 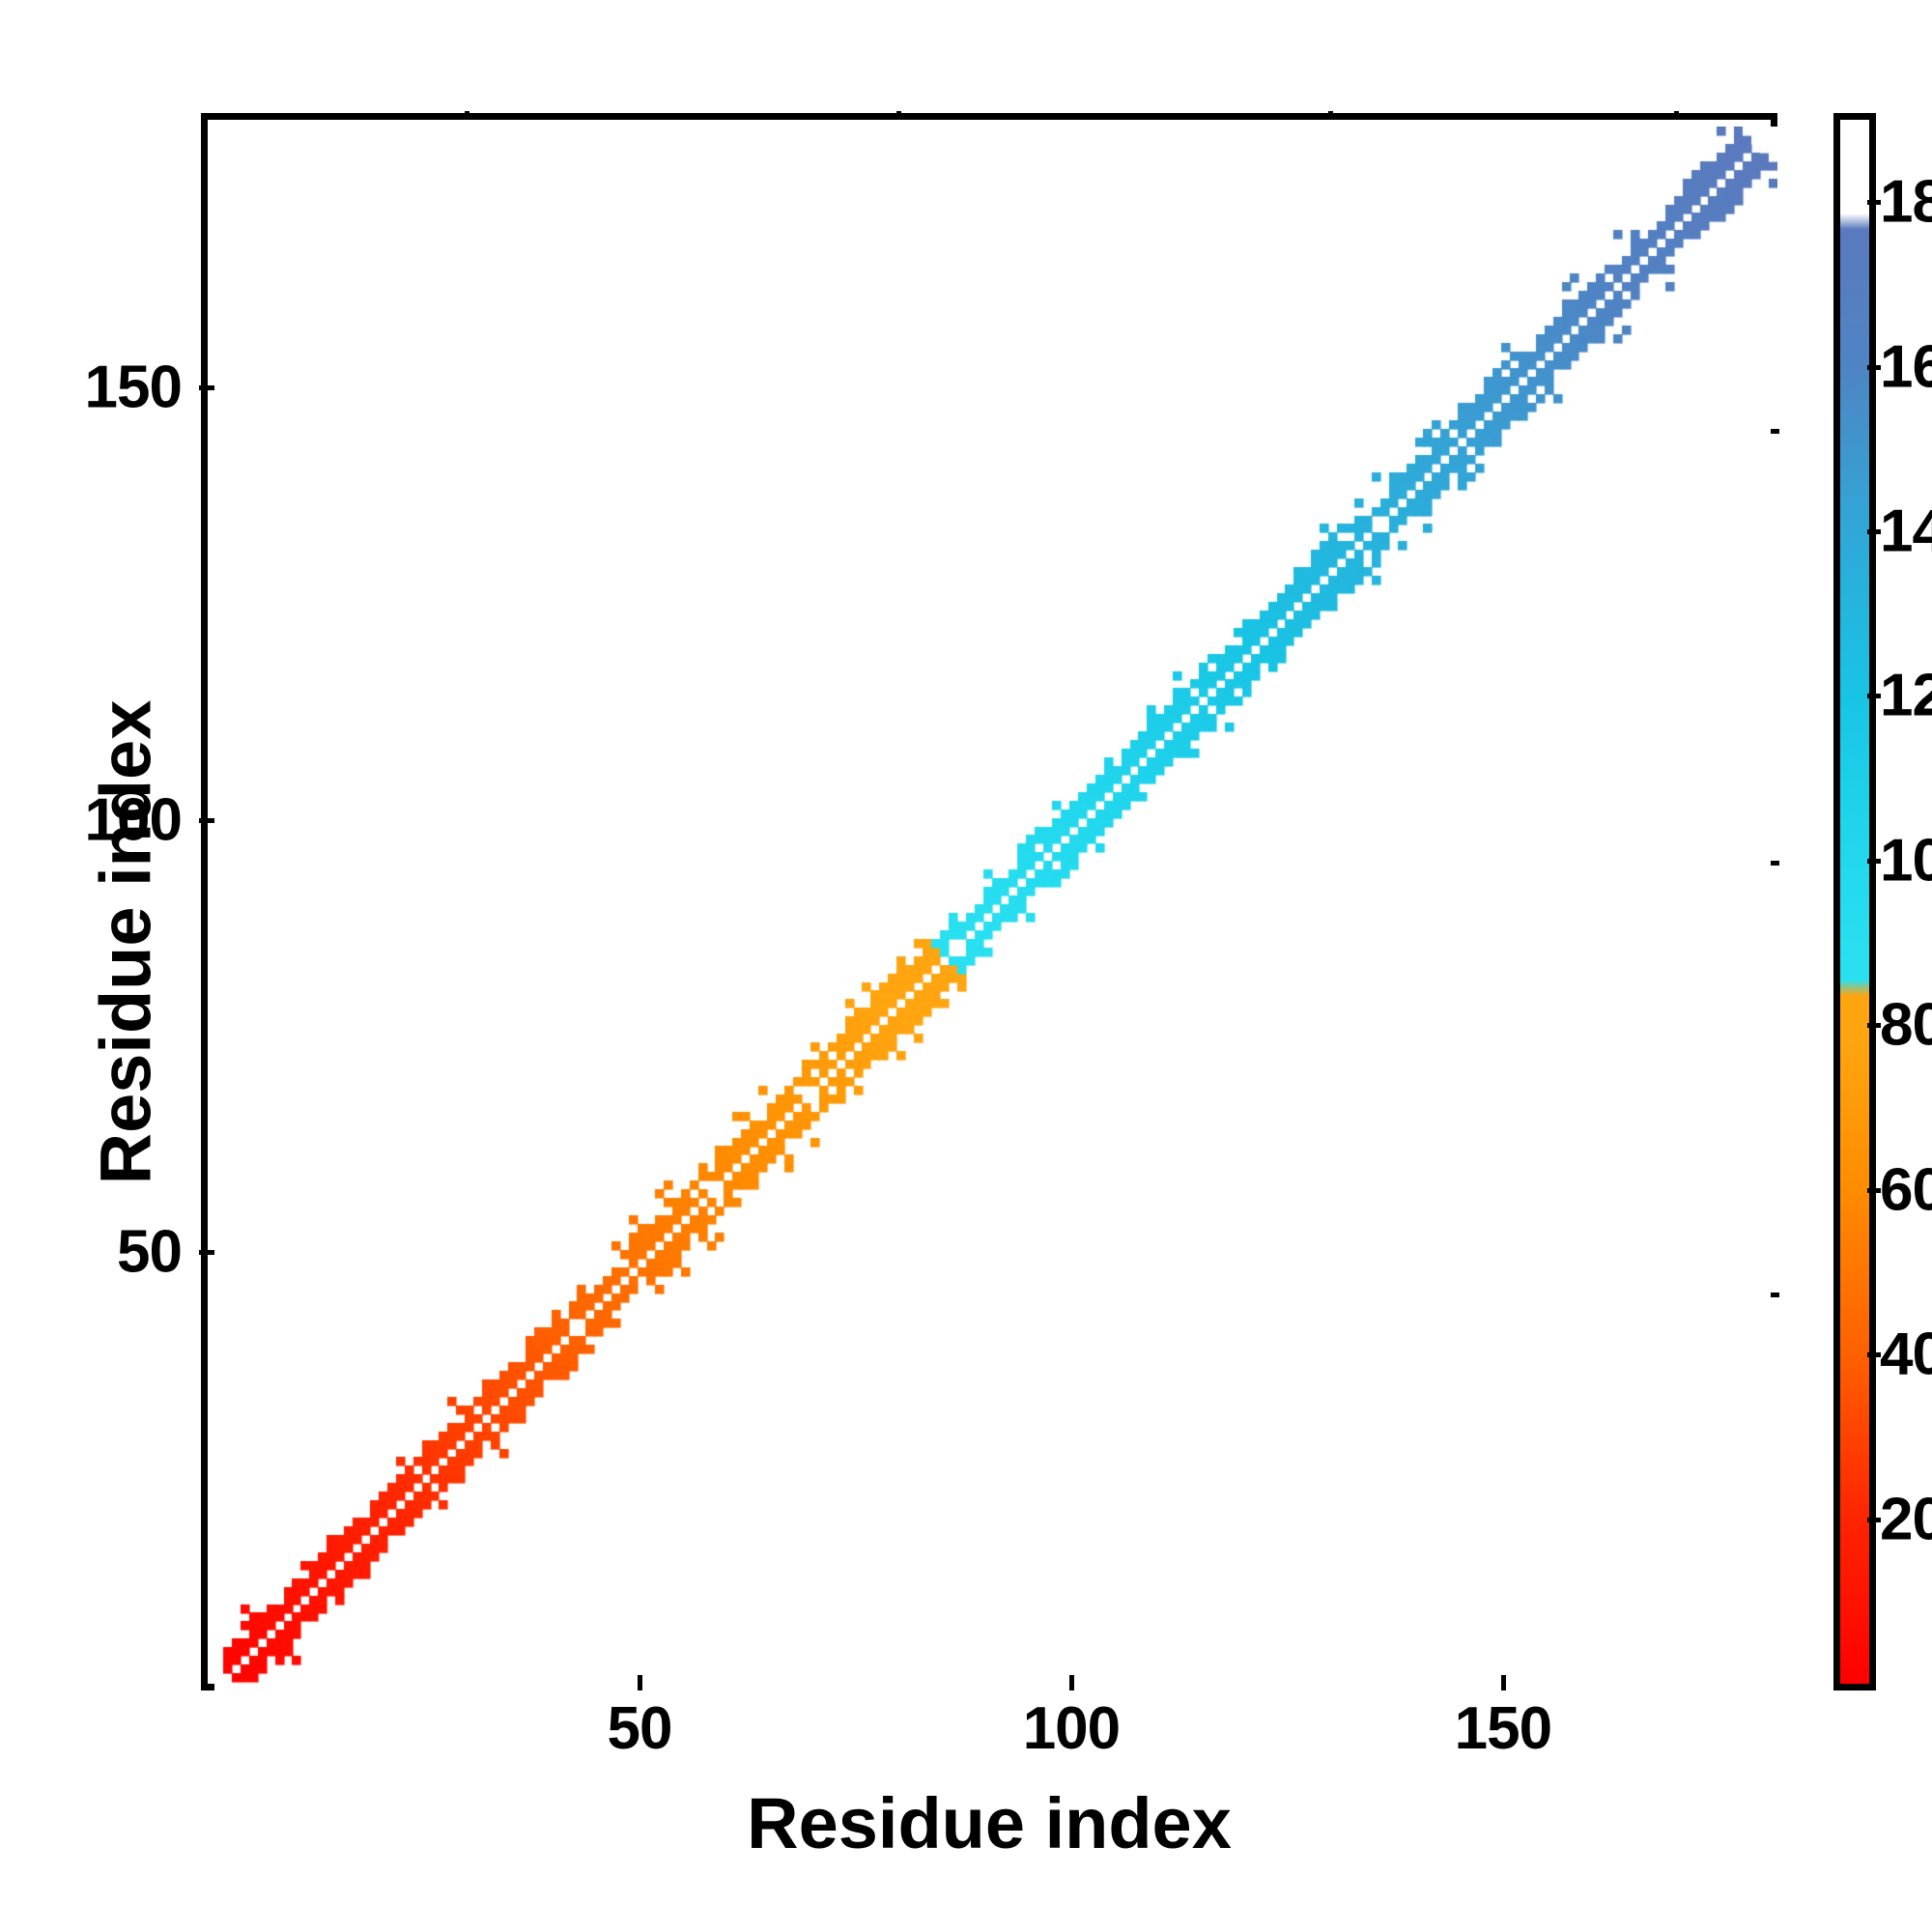 What do you see at coordinates (1906, 202) in the screenshot?
I see `colorbar-tick-label-180: 180` at bounding box center [1906, 202].